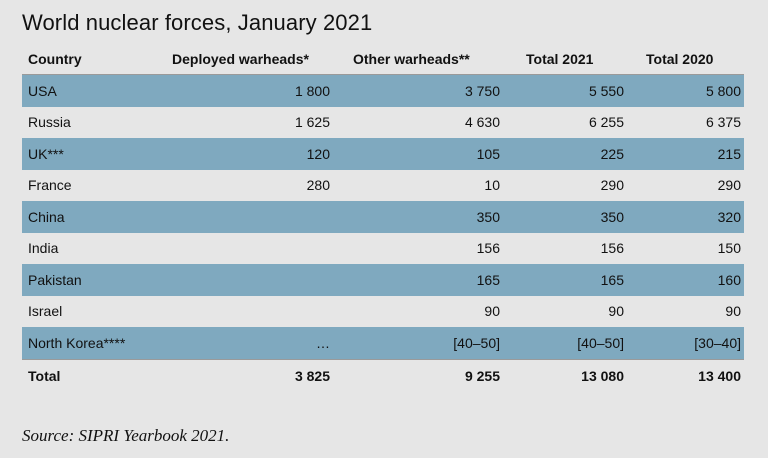 The height and width of the screenshot is (458, 768). Describe the element at coordinates (729, 153) in the screenshot. I see `cell-total-2020: 215` at that location.